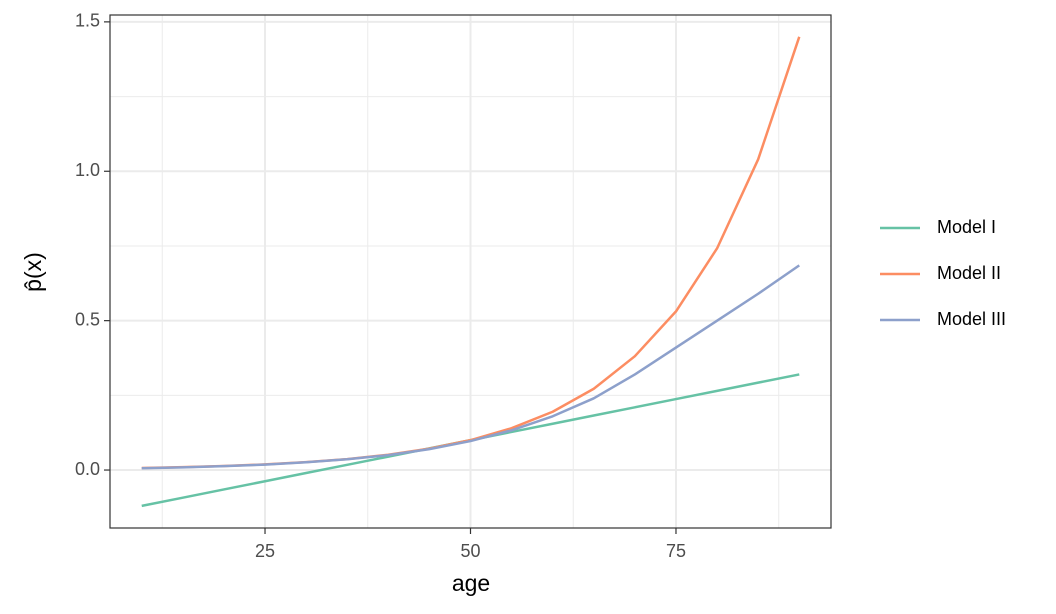  Describe the element at coordinates (471, 583) in the screenshot. I see `x-axis-title: age` at that location.